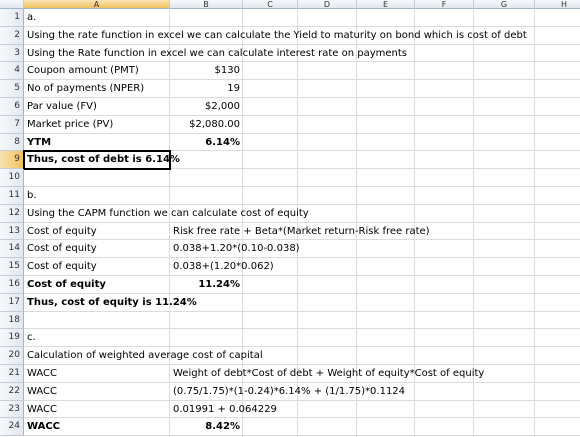 The height and width of the screenshot is (437, 580). Describe the element at coordinates (12, 53) in the screenshot. I see `row-header: 3` at that location.